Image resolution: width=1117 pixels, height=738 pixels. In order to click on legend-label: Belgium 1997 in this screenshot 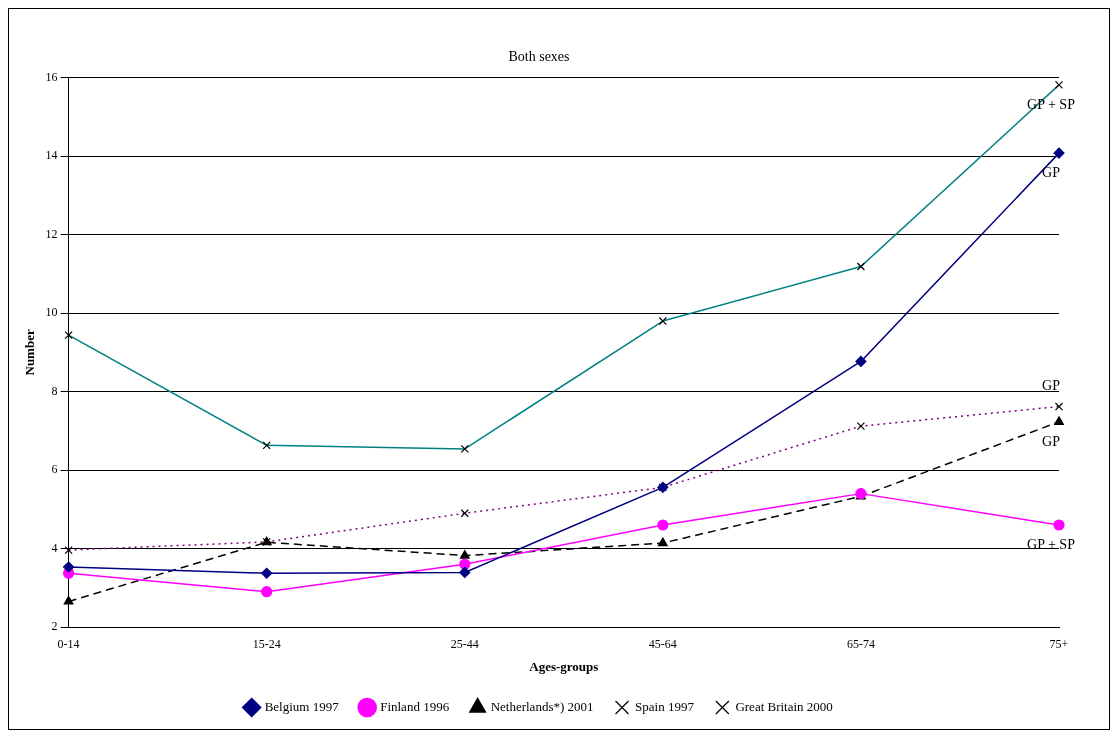, I will do `click(302, 706)`.